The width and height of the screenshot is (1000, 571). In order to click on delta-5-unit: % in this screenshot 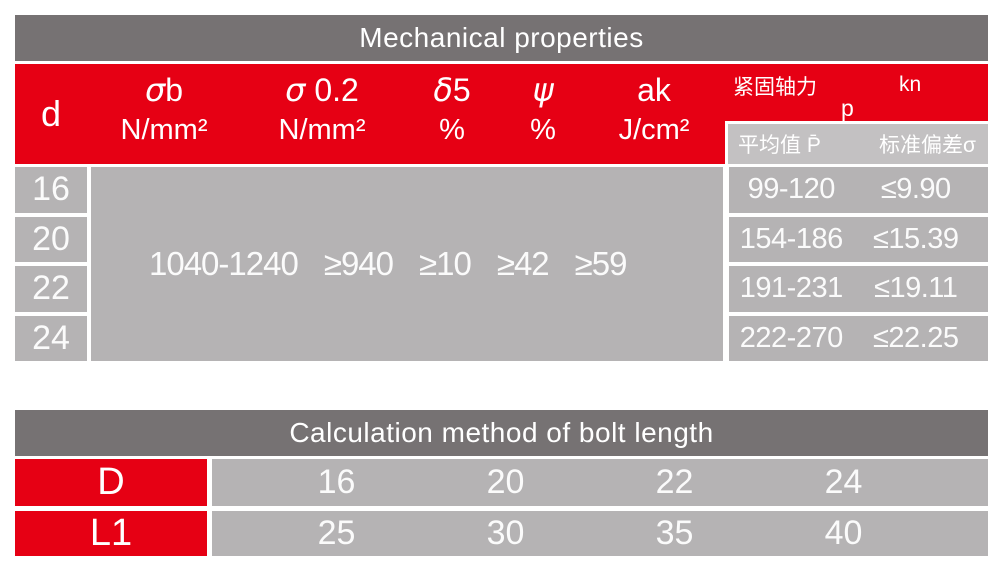, I will do `click(452, 130)`.